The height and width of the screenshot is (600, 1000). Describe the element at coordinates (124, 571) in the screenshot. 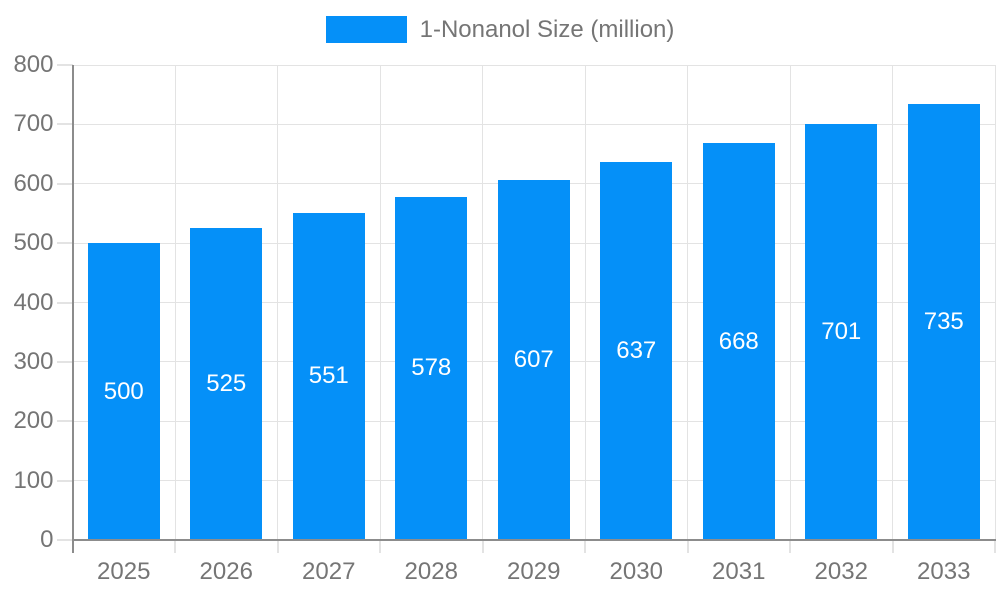

I see `x-tick-label: 2025` at that location.